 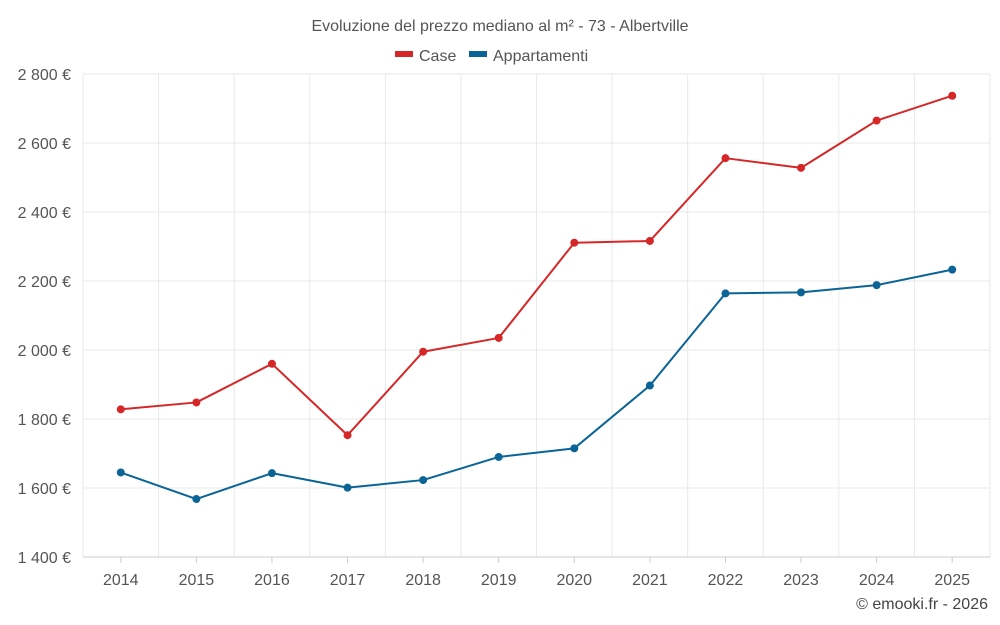 What do you see at coordinates (478, 54) in the screenshot?
I see `legend-swatch-appartamenti` at bounding box center [478, 54].